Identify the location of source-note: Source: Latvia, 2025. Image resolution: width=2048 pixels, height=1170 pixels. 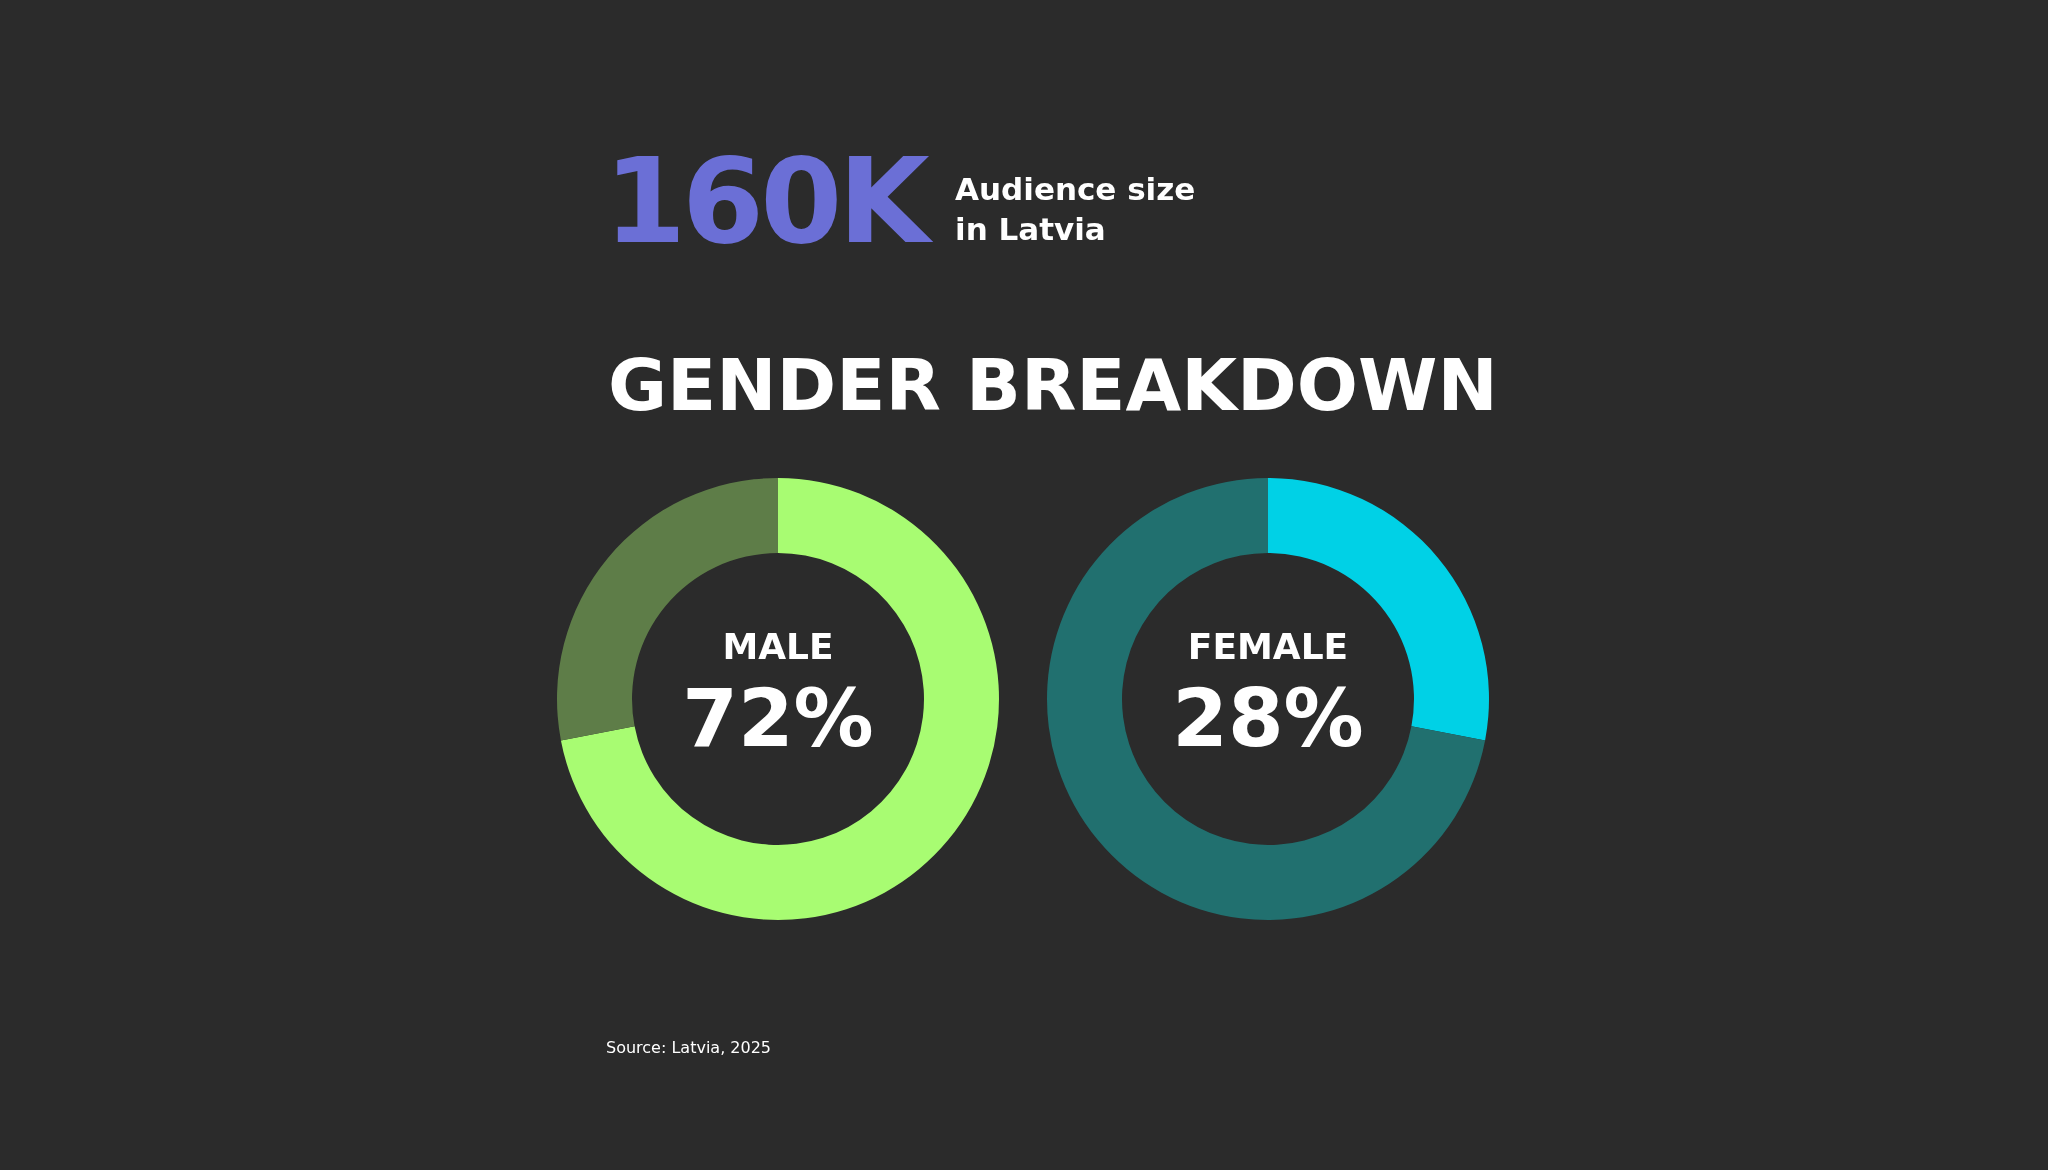
(689, 1047).